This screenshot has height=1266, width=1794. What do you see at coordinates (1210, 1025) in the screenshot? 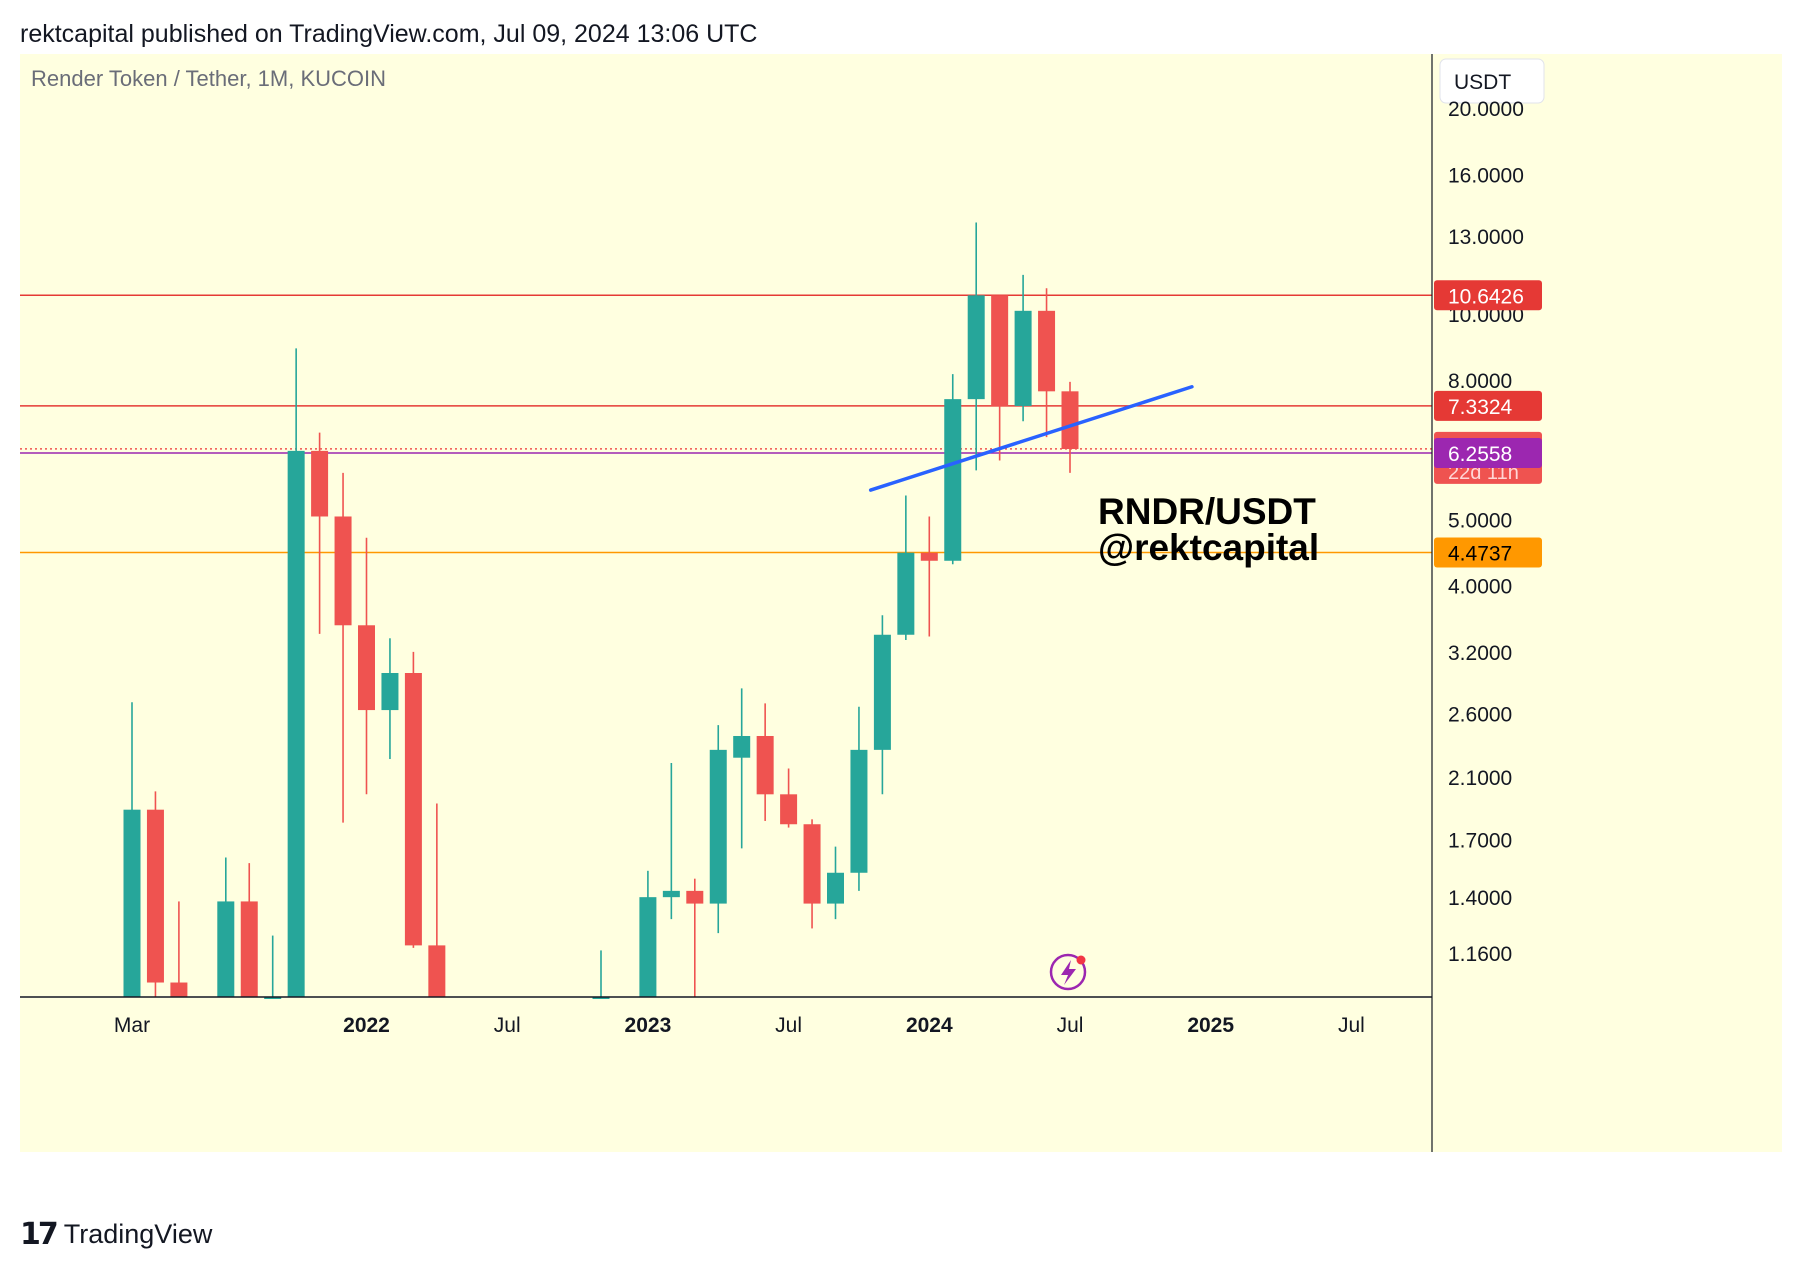
I see `x-tick-label: 2025` at bounding box center [1210, 1025].